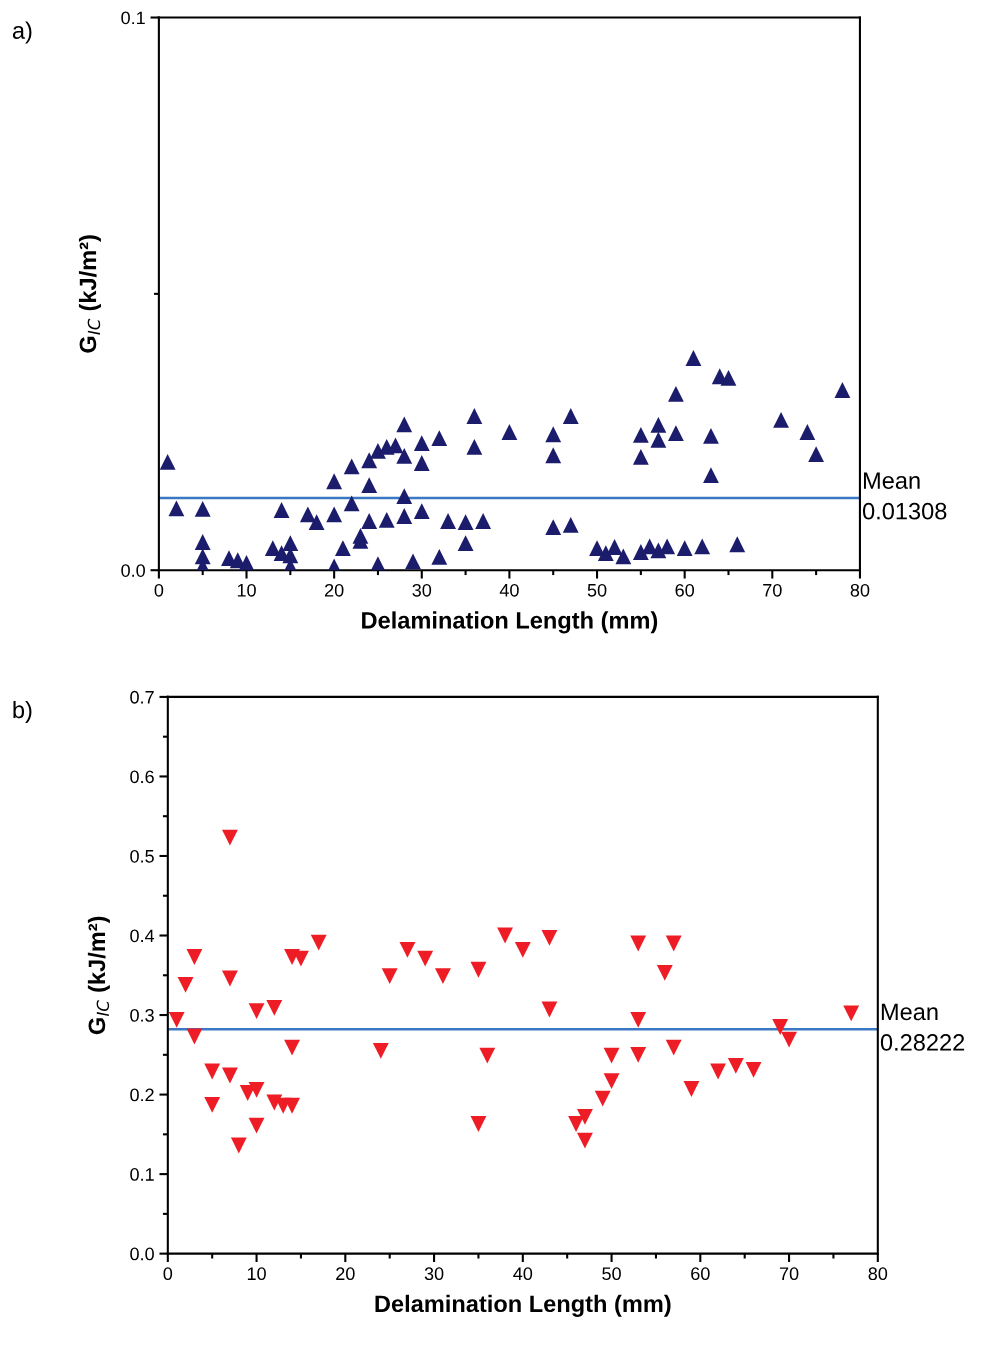 Image resolution: width=993 pixels, height=1348 pixels. What do you see at coordinates (142, 1095) in the screenshot?
I see `y-tick-label: 0.2` at bounding box center [142, 1095].